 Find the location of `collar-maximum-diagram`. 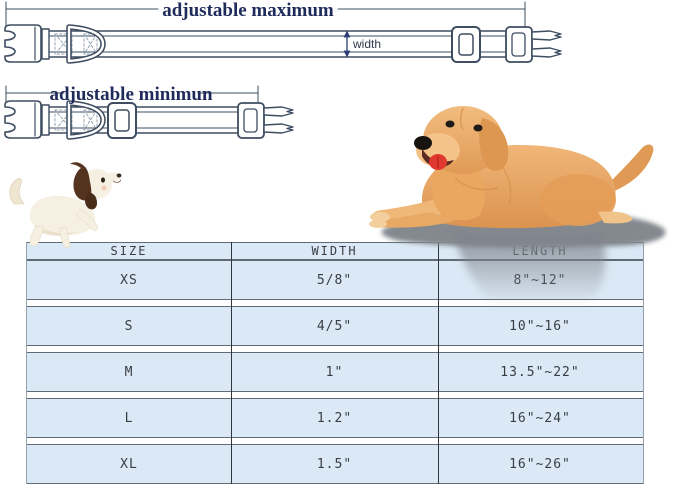

collar-maximum-diagram is located at coordinates (283, 32).